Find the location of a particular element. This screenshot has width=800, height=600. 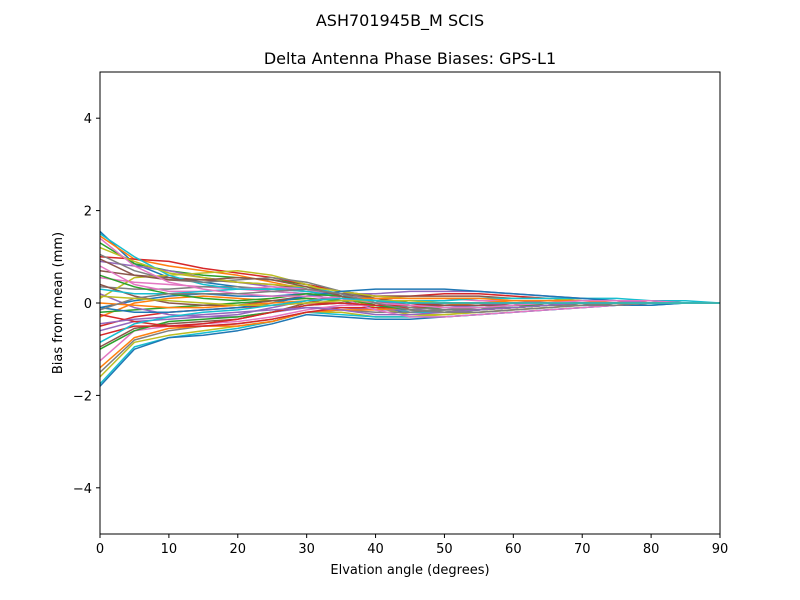

x-tick-label: 40 is located at coordinates (375, 549).